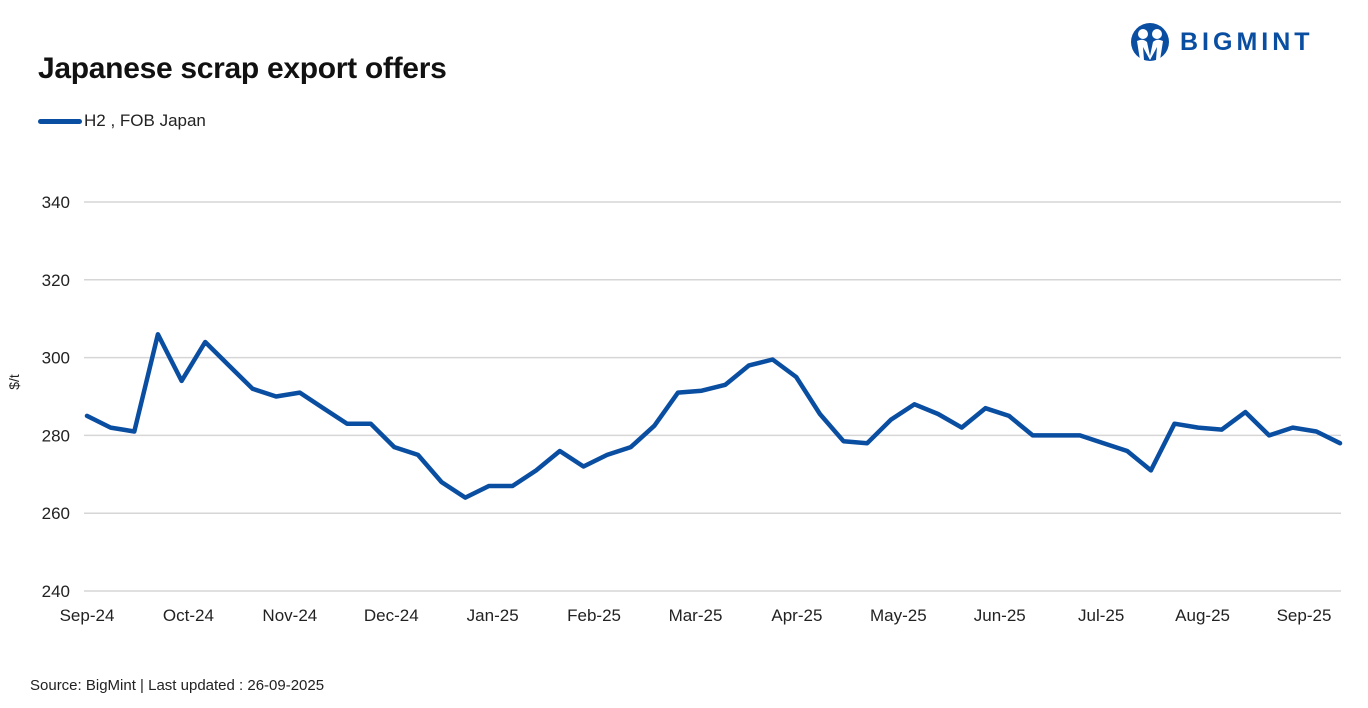 This screenshot has height=708, width=1368. I want to click on bigmint-logo: BIGMINT, so click(1222, 42).